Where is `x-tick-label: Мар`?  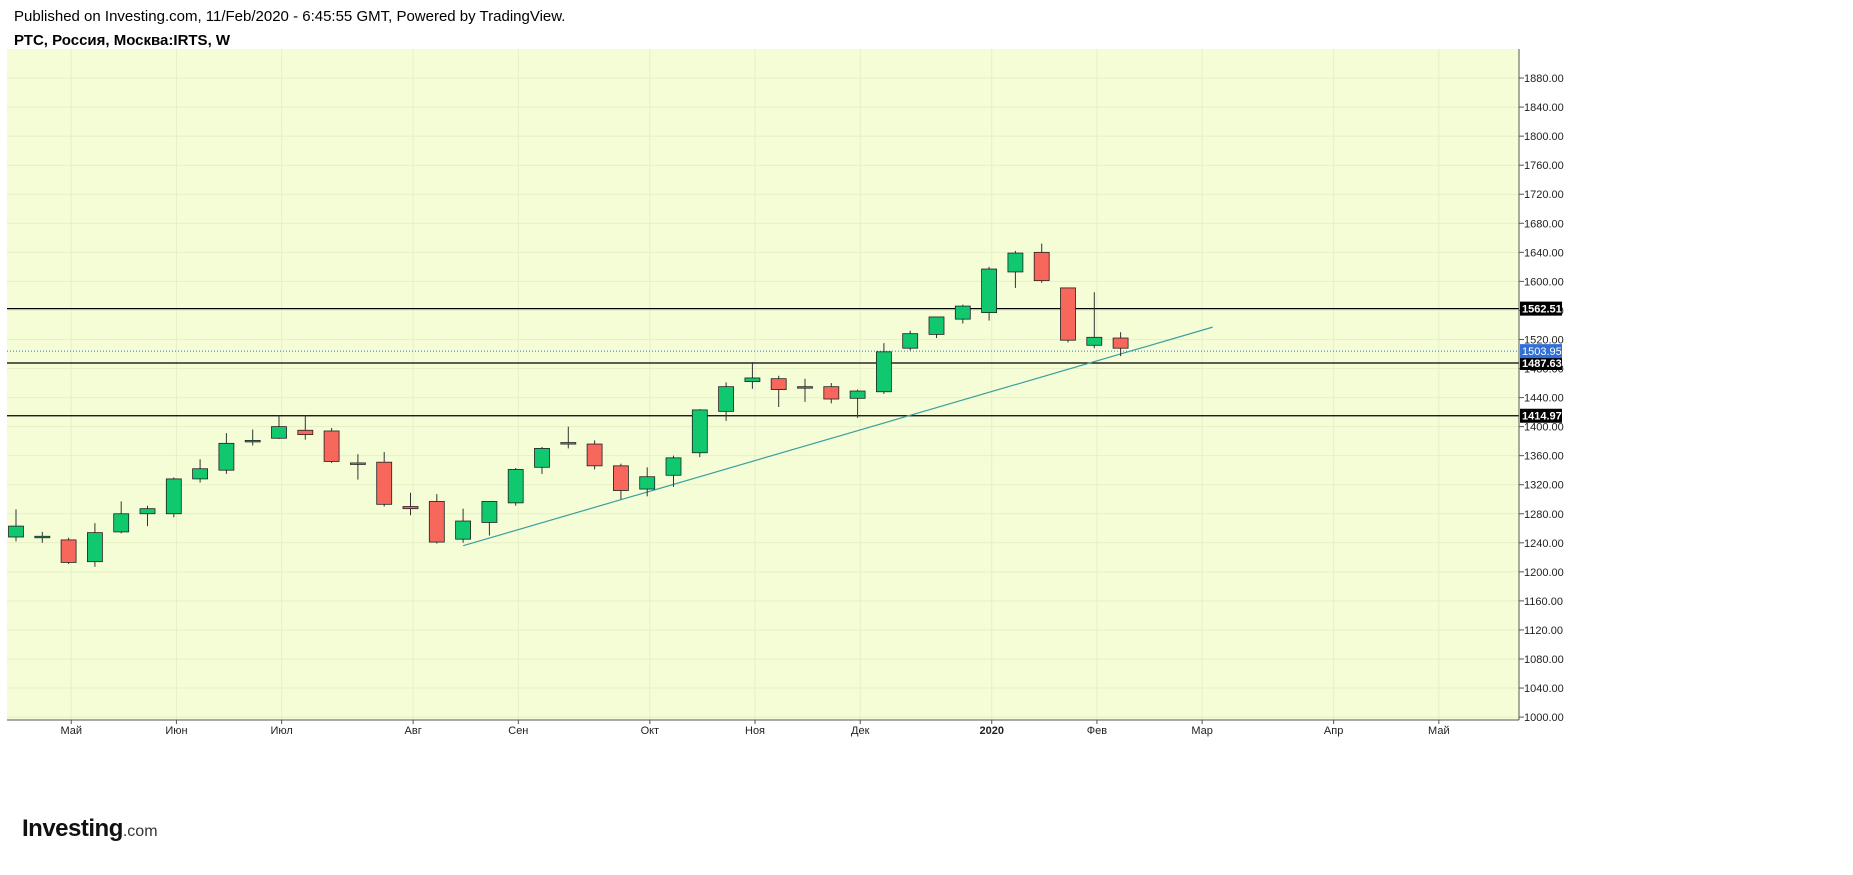
x-tick-label: Мар is located at coordinates (1202, 731).